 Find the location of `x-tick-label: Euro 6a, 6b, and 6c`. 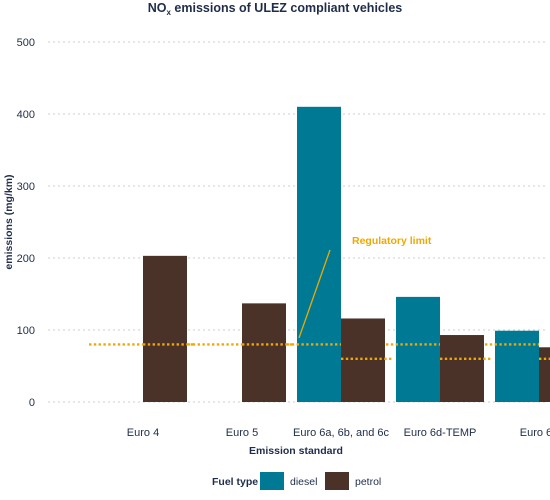

x-tick-label: Euro 6a, 6b, and 6c is located at coordinates (341, 433).